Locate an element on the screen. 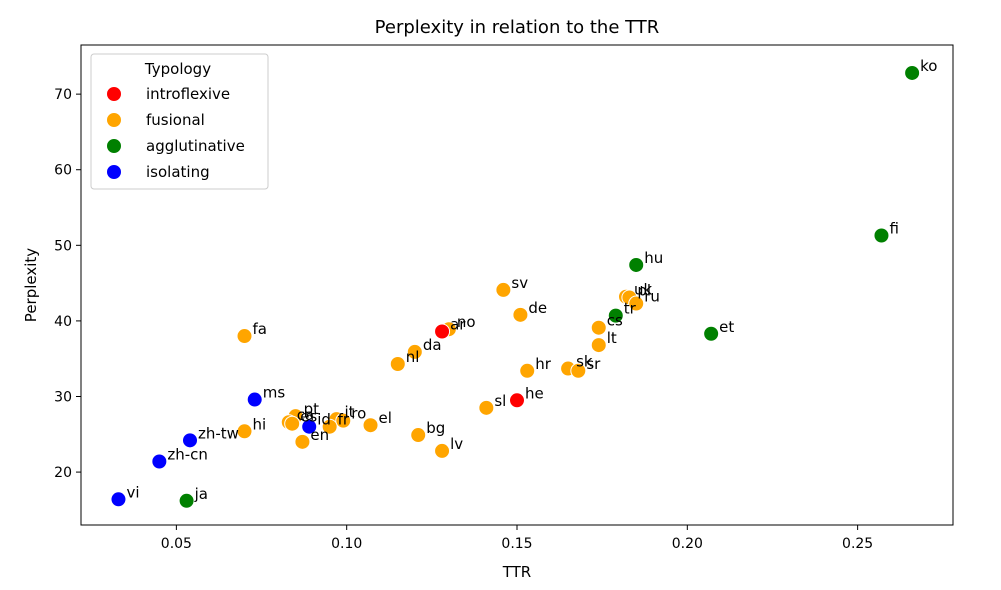 This screenshot has width=1001, height=590. data-point-ko is located at coordinates (912, 72).